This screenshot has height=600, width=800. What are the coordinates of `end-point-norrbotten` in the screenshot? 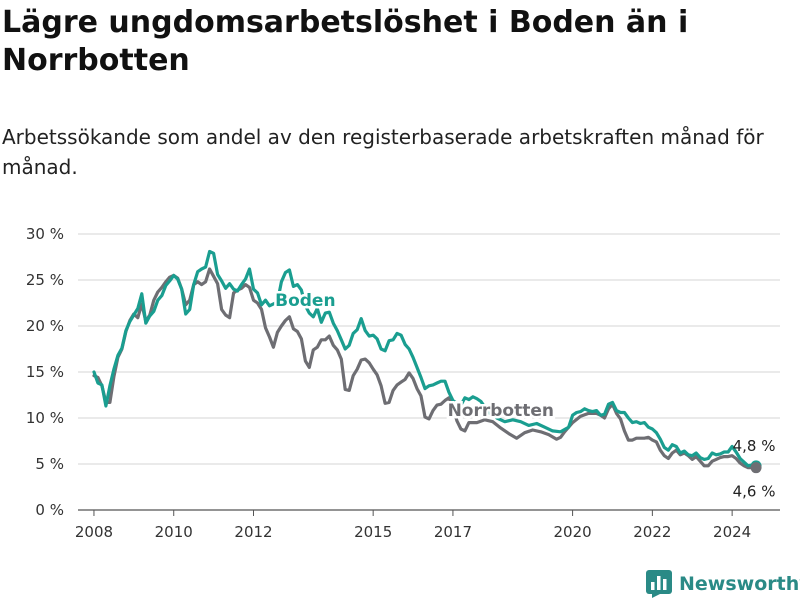 It's located at (756, 468).